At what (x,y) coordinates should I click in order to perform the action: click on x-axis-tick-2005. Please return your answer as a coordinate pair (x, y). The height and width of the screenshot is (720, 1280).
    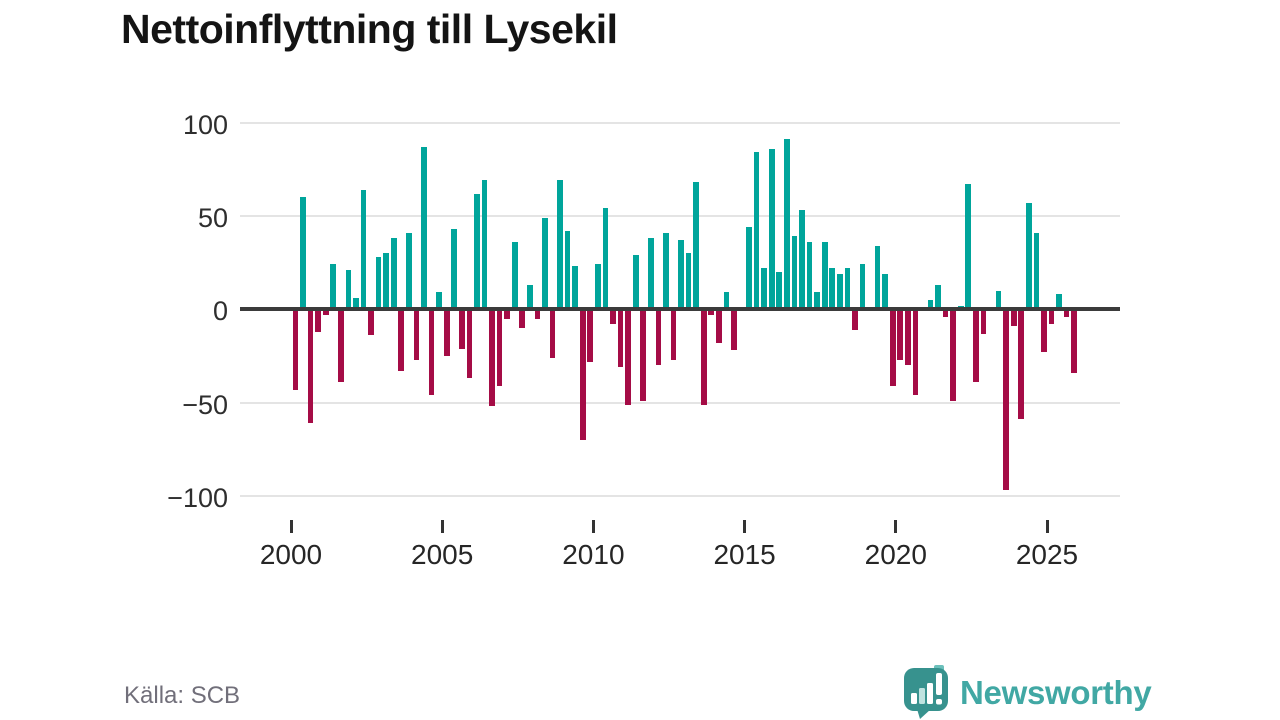
    Looking at the image, I should click on (442, 526).